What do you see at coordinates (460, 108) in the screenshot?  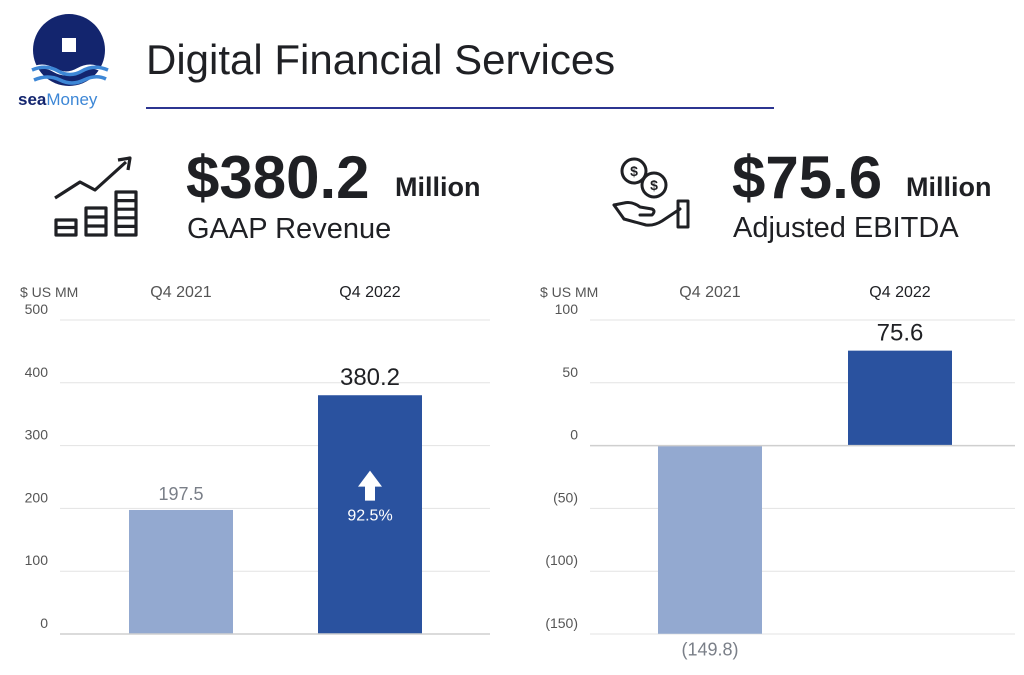 I see `title-underline` at bounding box center [460, 108].